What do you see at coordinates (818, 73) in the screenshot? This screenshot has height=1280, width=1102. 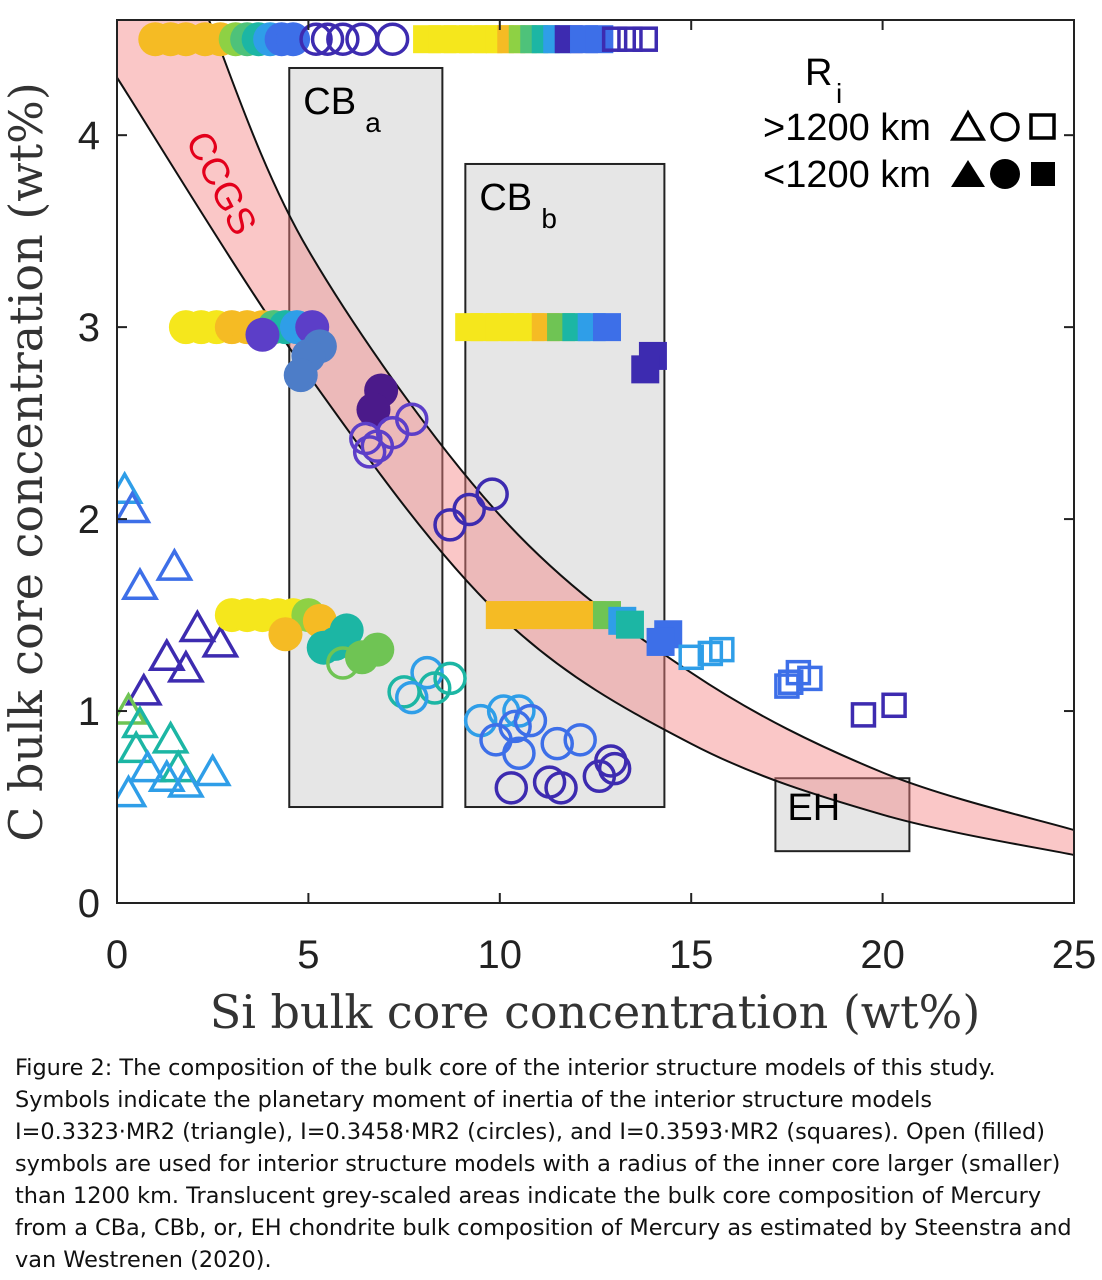 I see `legend-title: R` at bounding box center [818, 73].